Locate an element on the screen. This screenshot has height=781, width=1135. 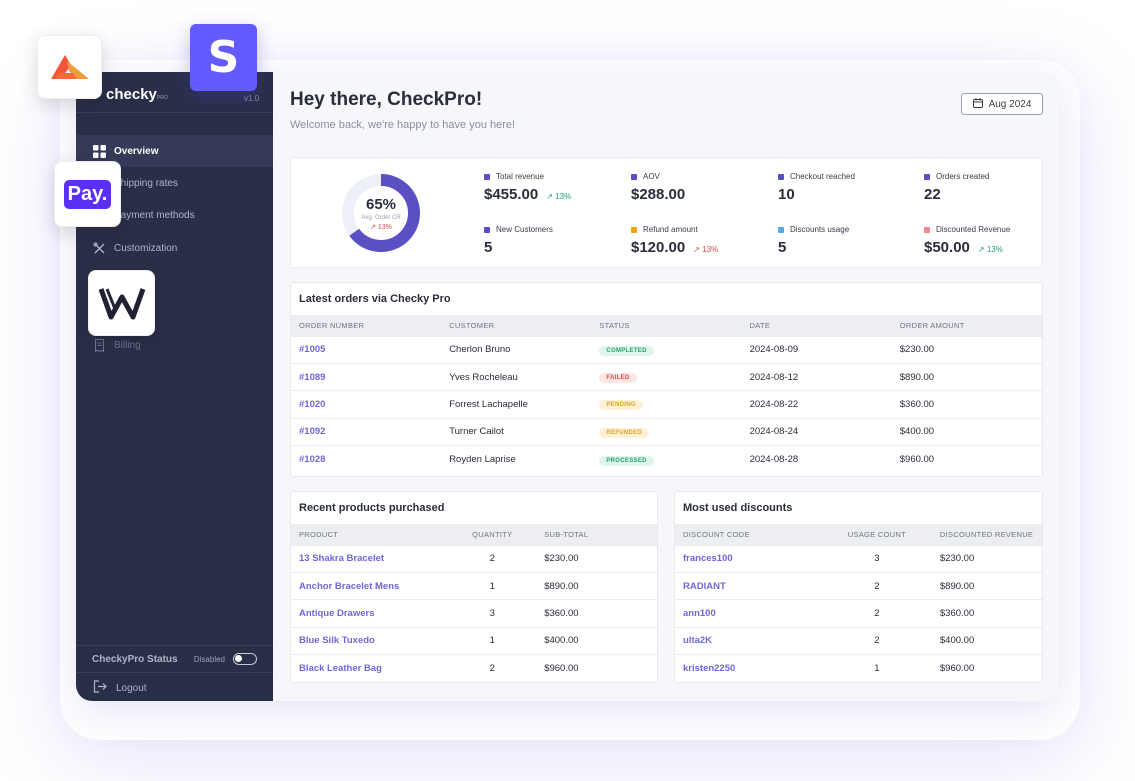
cell-status: PENDING is located at coordinates (666, 404).